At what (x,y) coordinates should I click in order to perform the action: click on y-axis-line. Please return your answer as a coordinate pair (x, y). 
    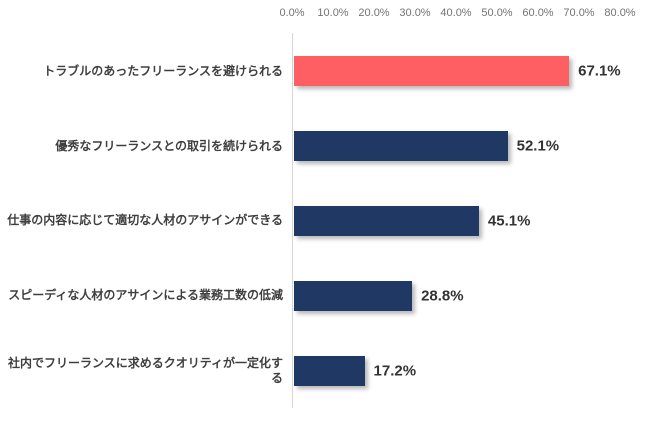
    Looking at the image, I should click on (292, 220).